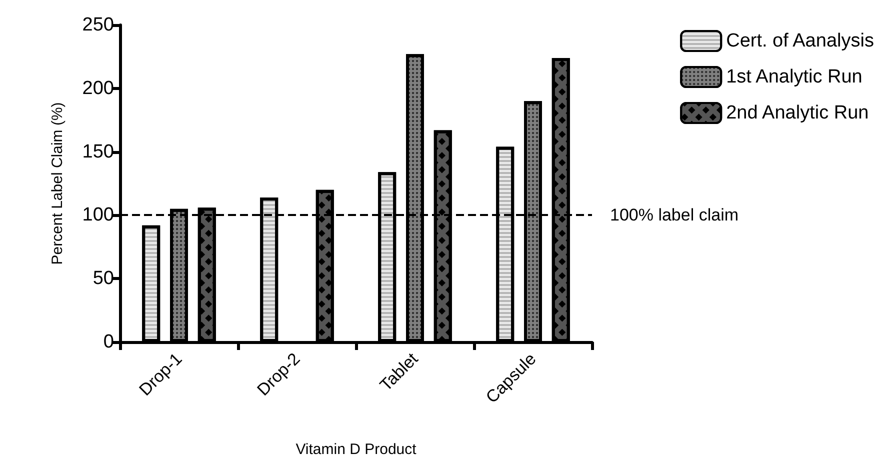  Describe the element at coordinates (57, 183) in the screenshot. I see `y-axis-title: Percent Label Claim (%)` at that location.